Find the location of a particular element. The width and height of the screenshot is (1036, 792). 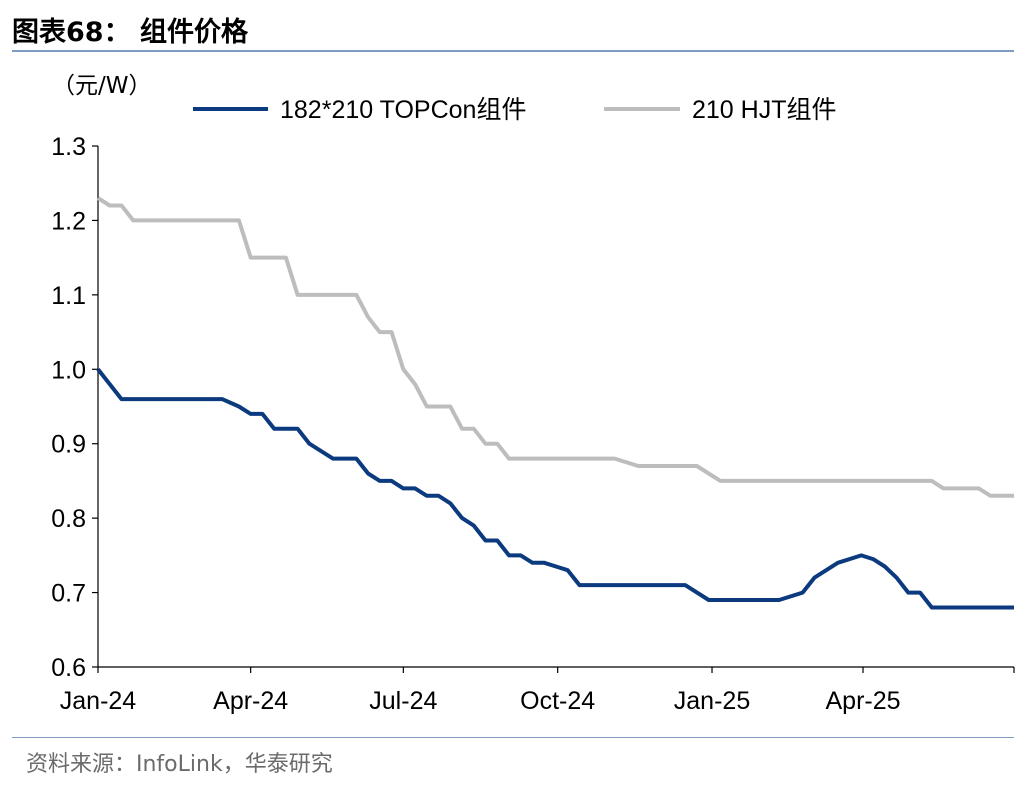

x-tick-label: Apr-24 is located at coordinates (250, 701).